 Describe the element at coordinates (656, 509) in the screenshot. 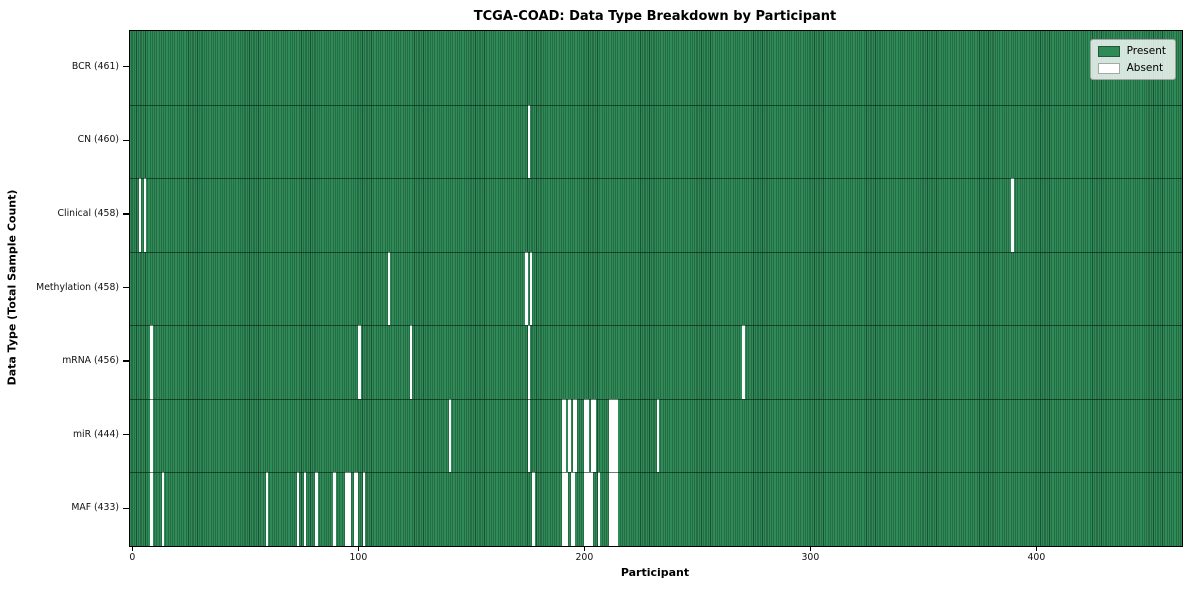

I see `row-maf` at that location.